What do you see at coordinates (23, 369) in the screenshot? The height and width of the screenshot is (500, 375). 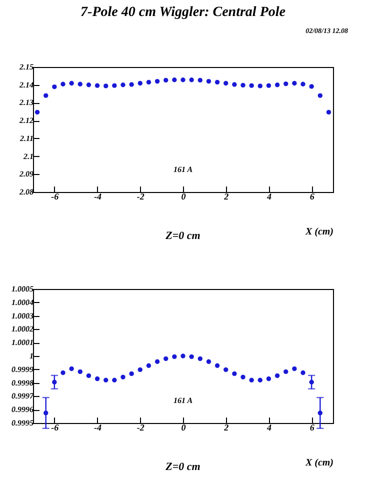 I see `y-tick-label: 0.9999` at bounding box center [23, 369].